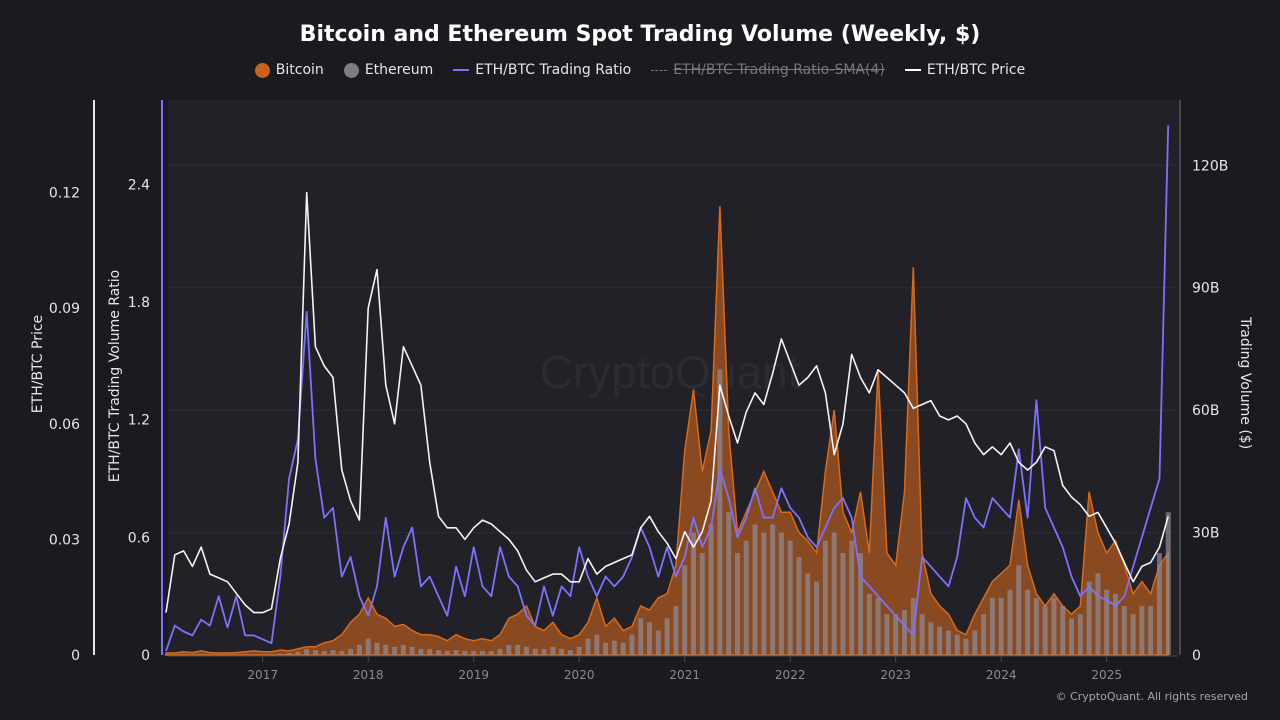 The width and height of the screenshot is (1280, 720). What do you see at coordinates (1196, 656) in the screenshot?
I see `volume-tick-label: 0` at bounding box center [1196, 656].